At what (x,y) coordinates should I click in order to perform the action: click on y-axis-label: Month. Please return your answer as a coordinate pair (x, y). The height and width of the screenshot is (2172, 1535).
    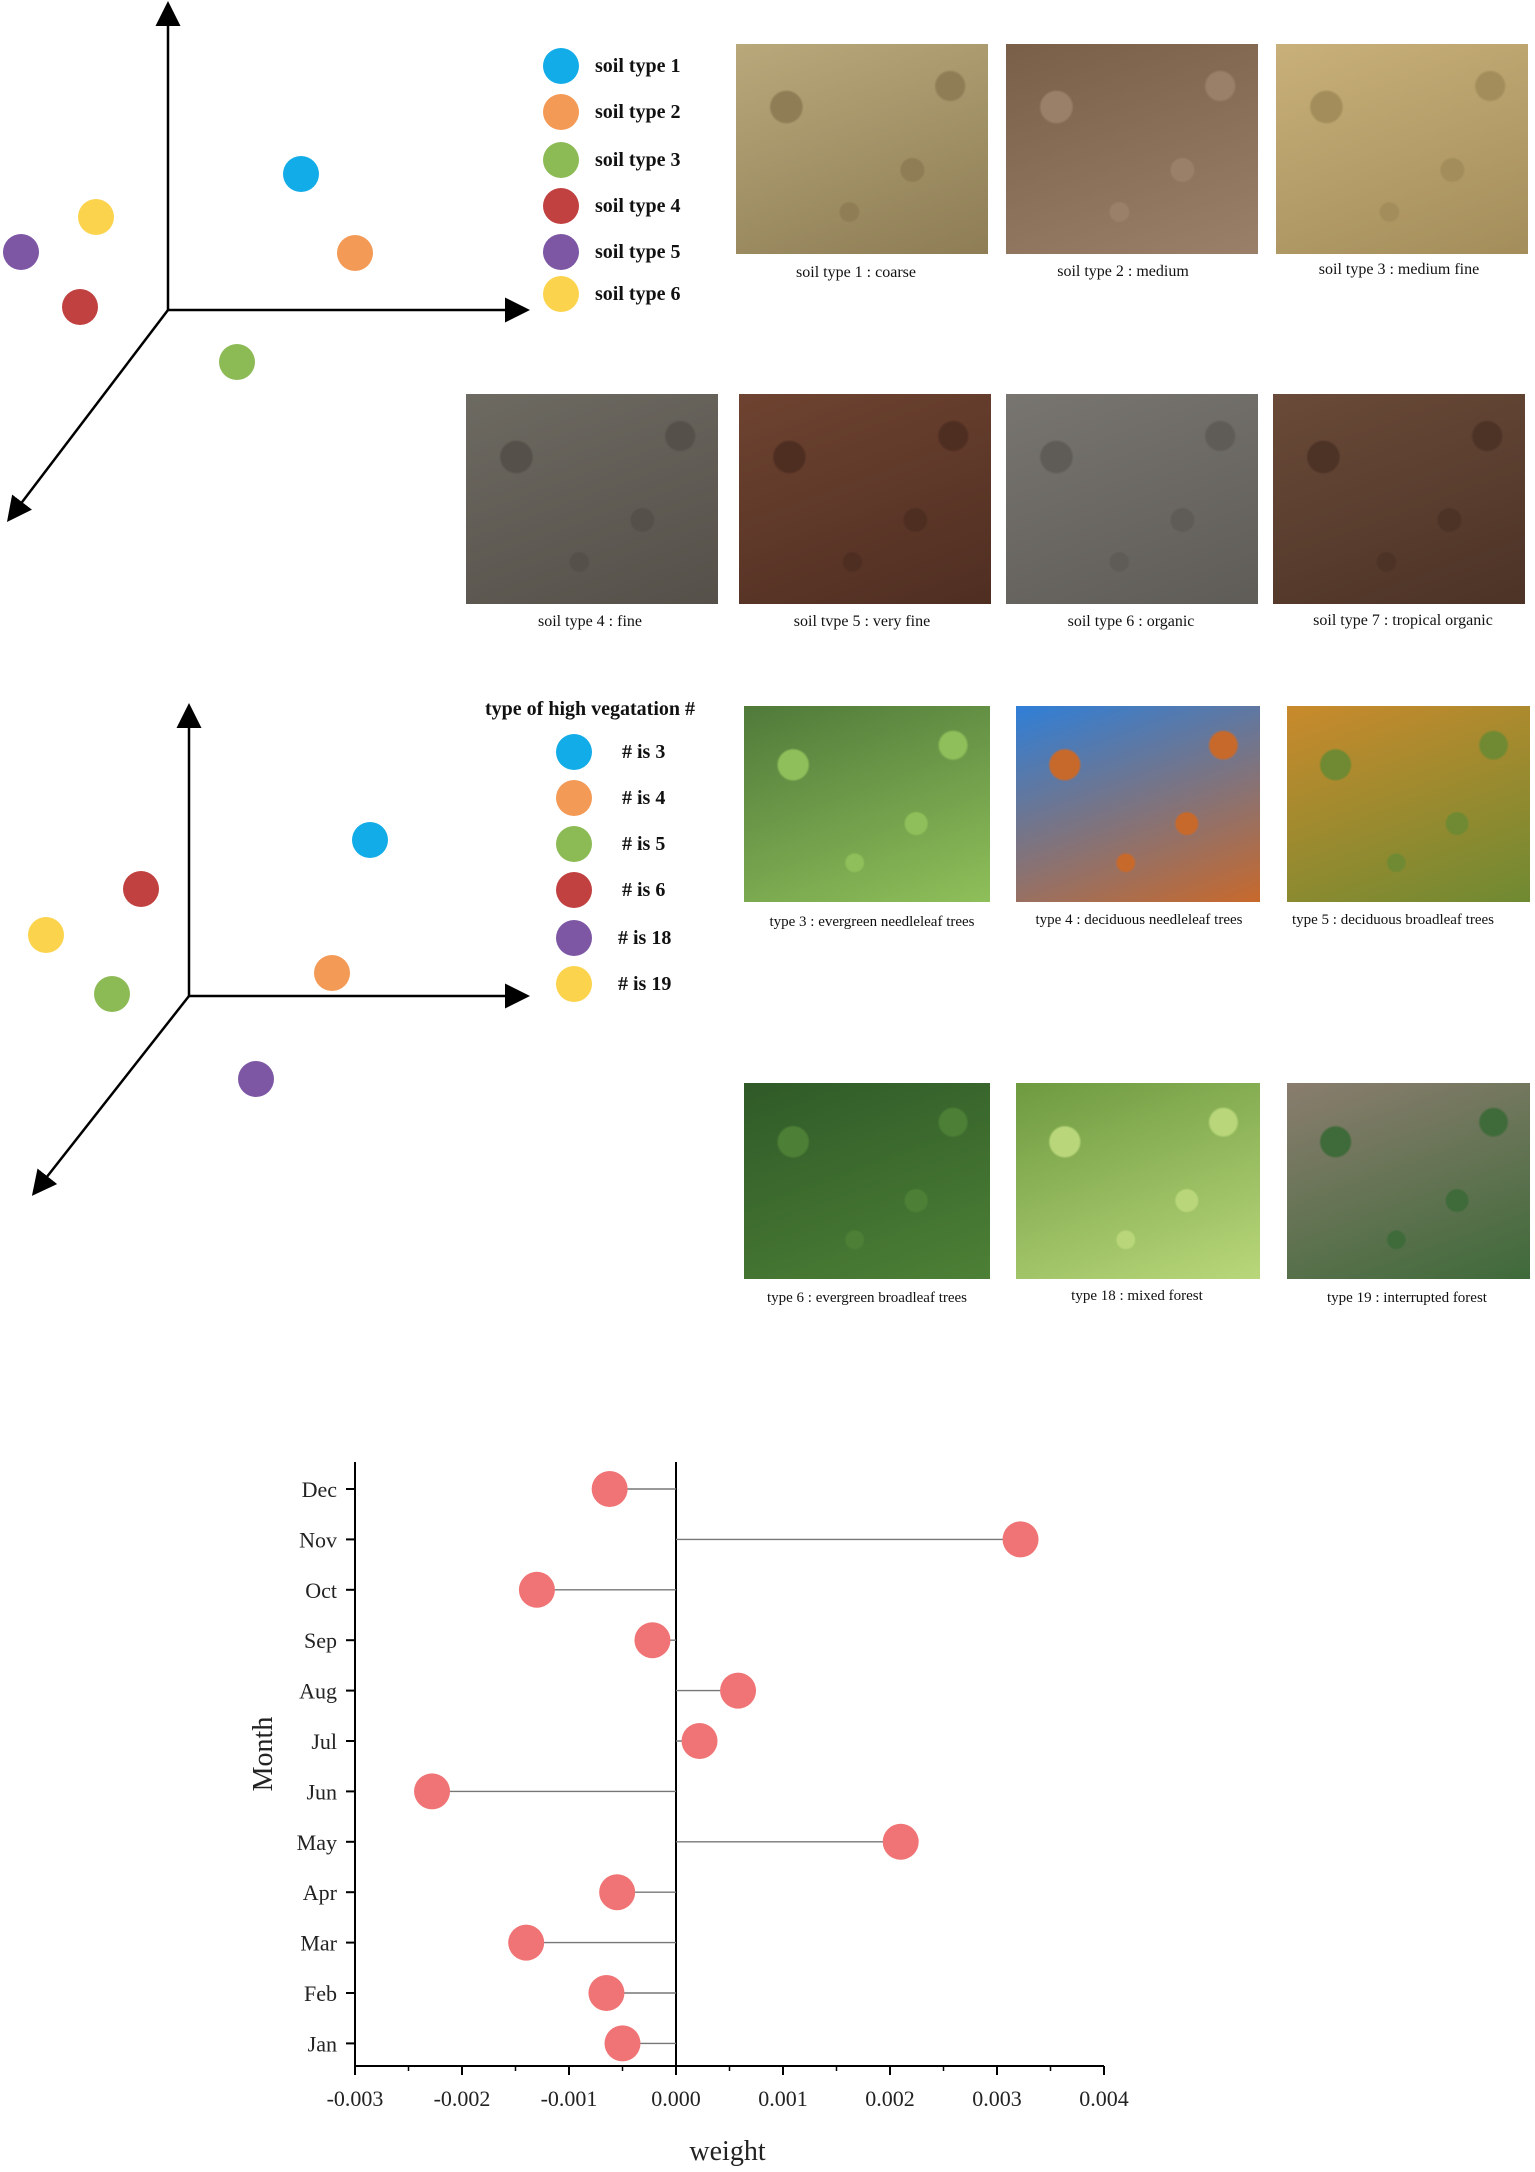
    Looking at the image, I should click on (263, 1754).